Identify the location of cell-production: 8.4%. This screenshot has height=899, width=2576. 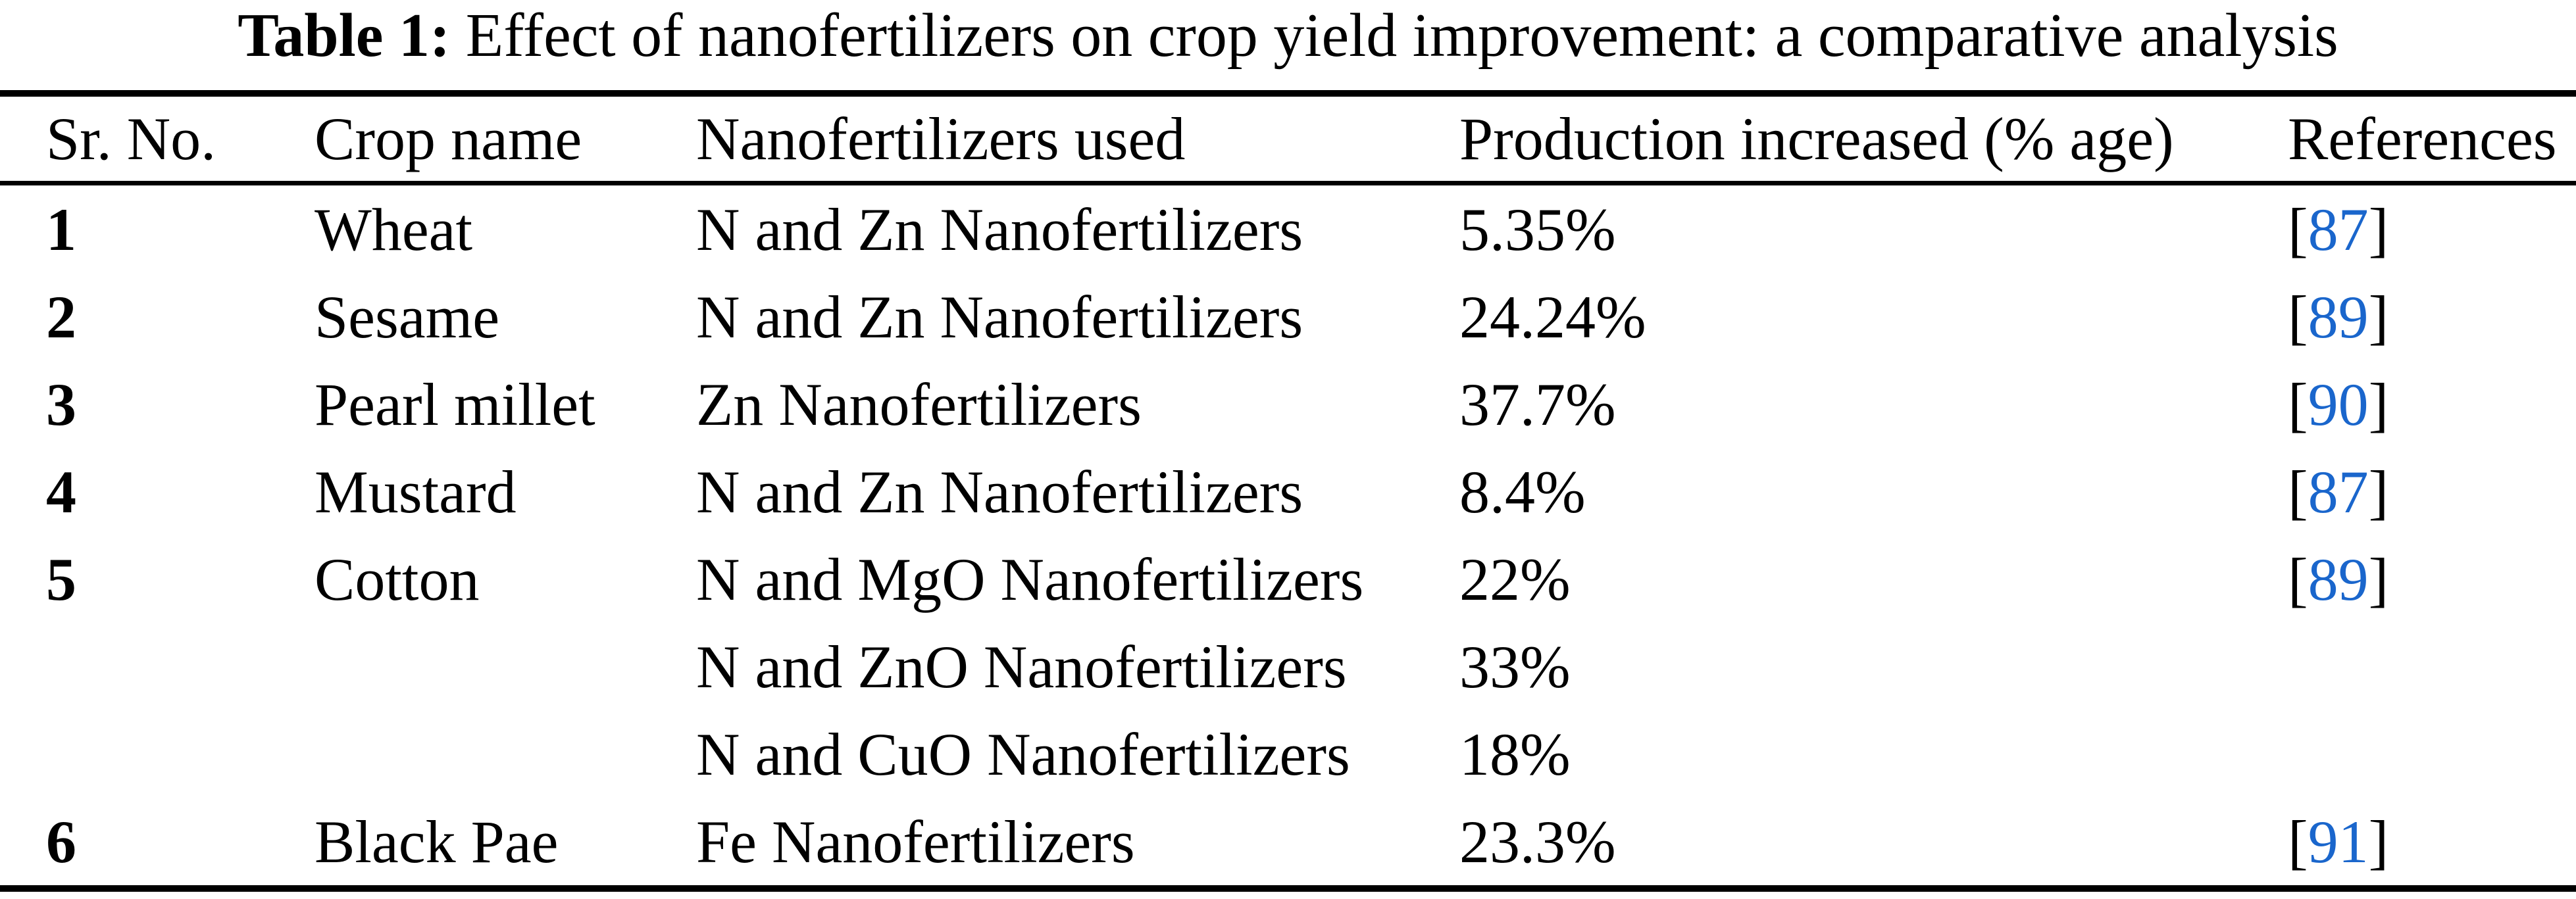
(1523, 491).